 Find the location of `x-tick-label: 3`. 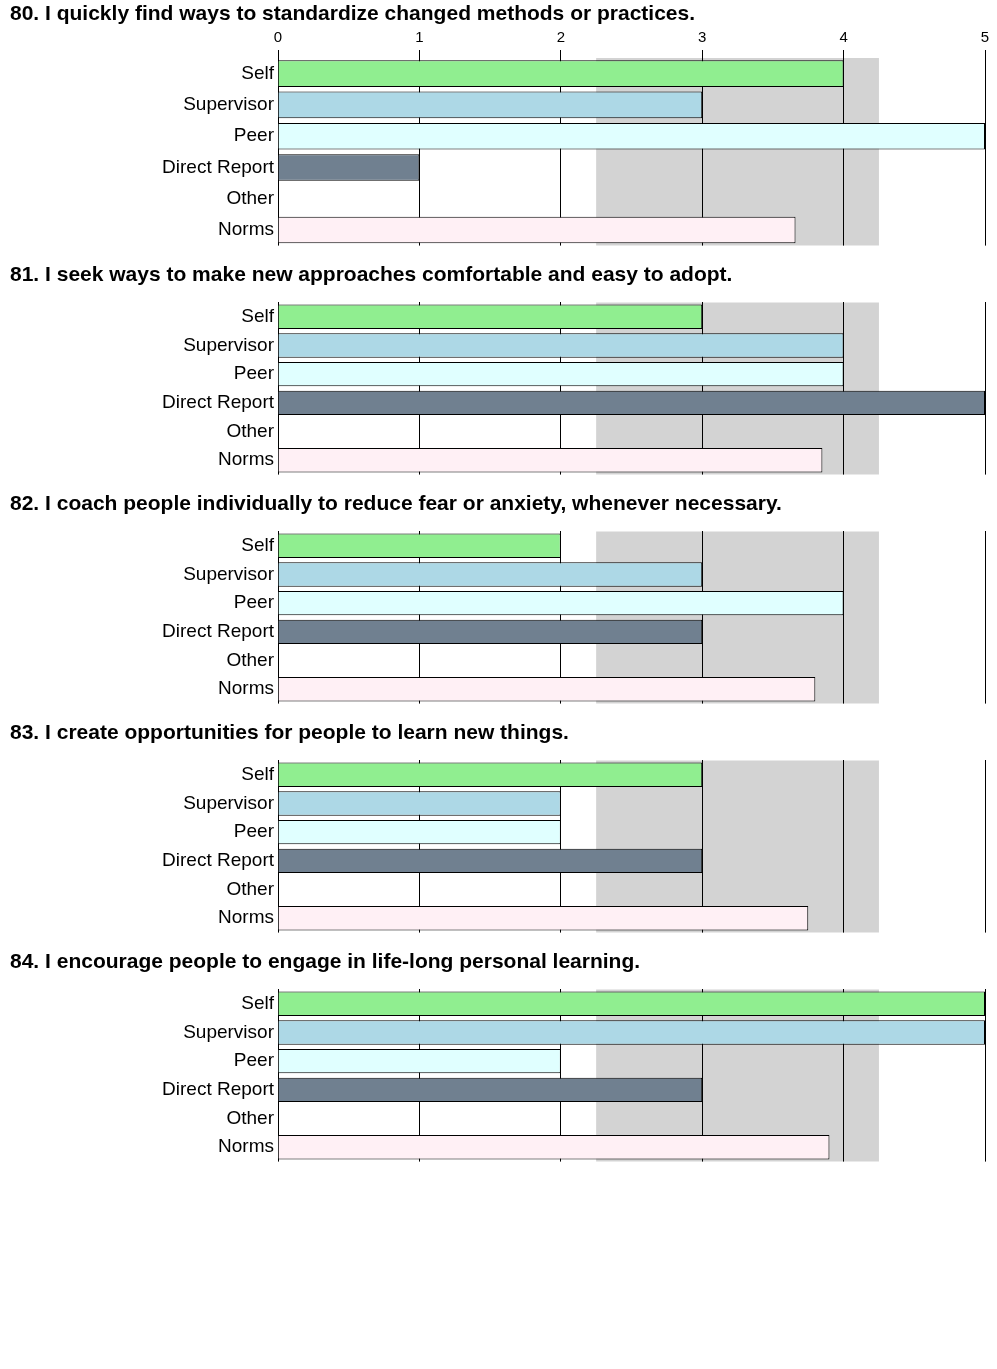

x-tick-label: 3 is located at coordinates (702, 37).